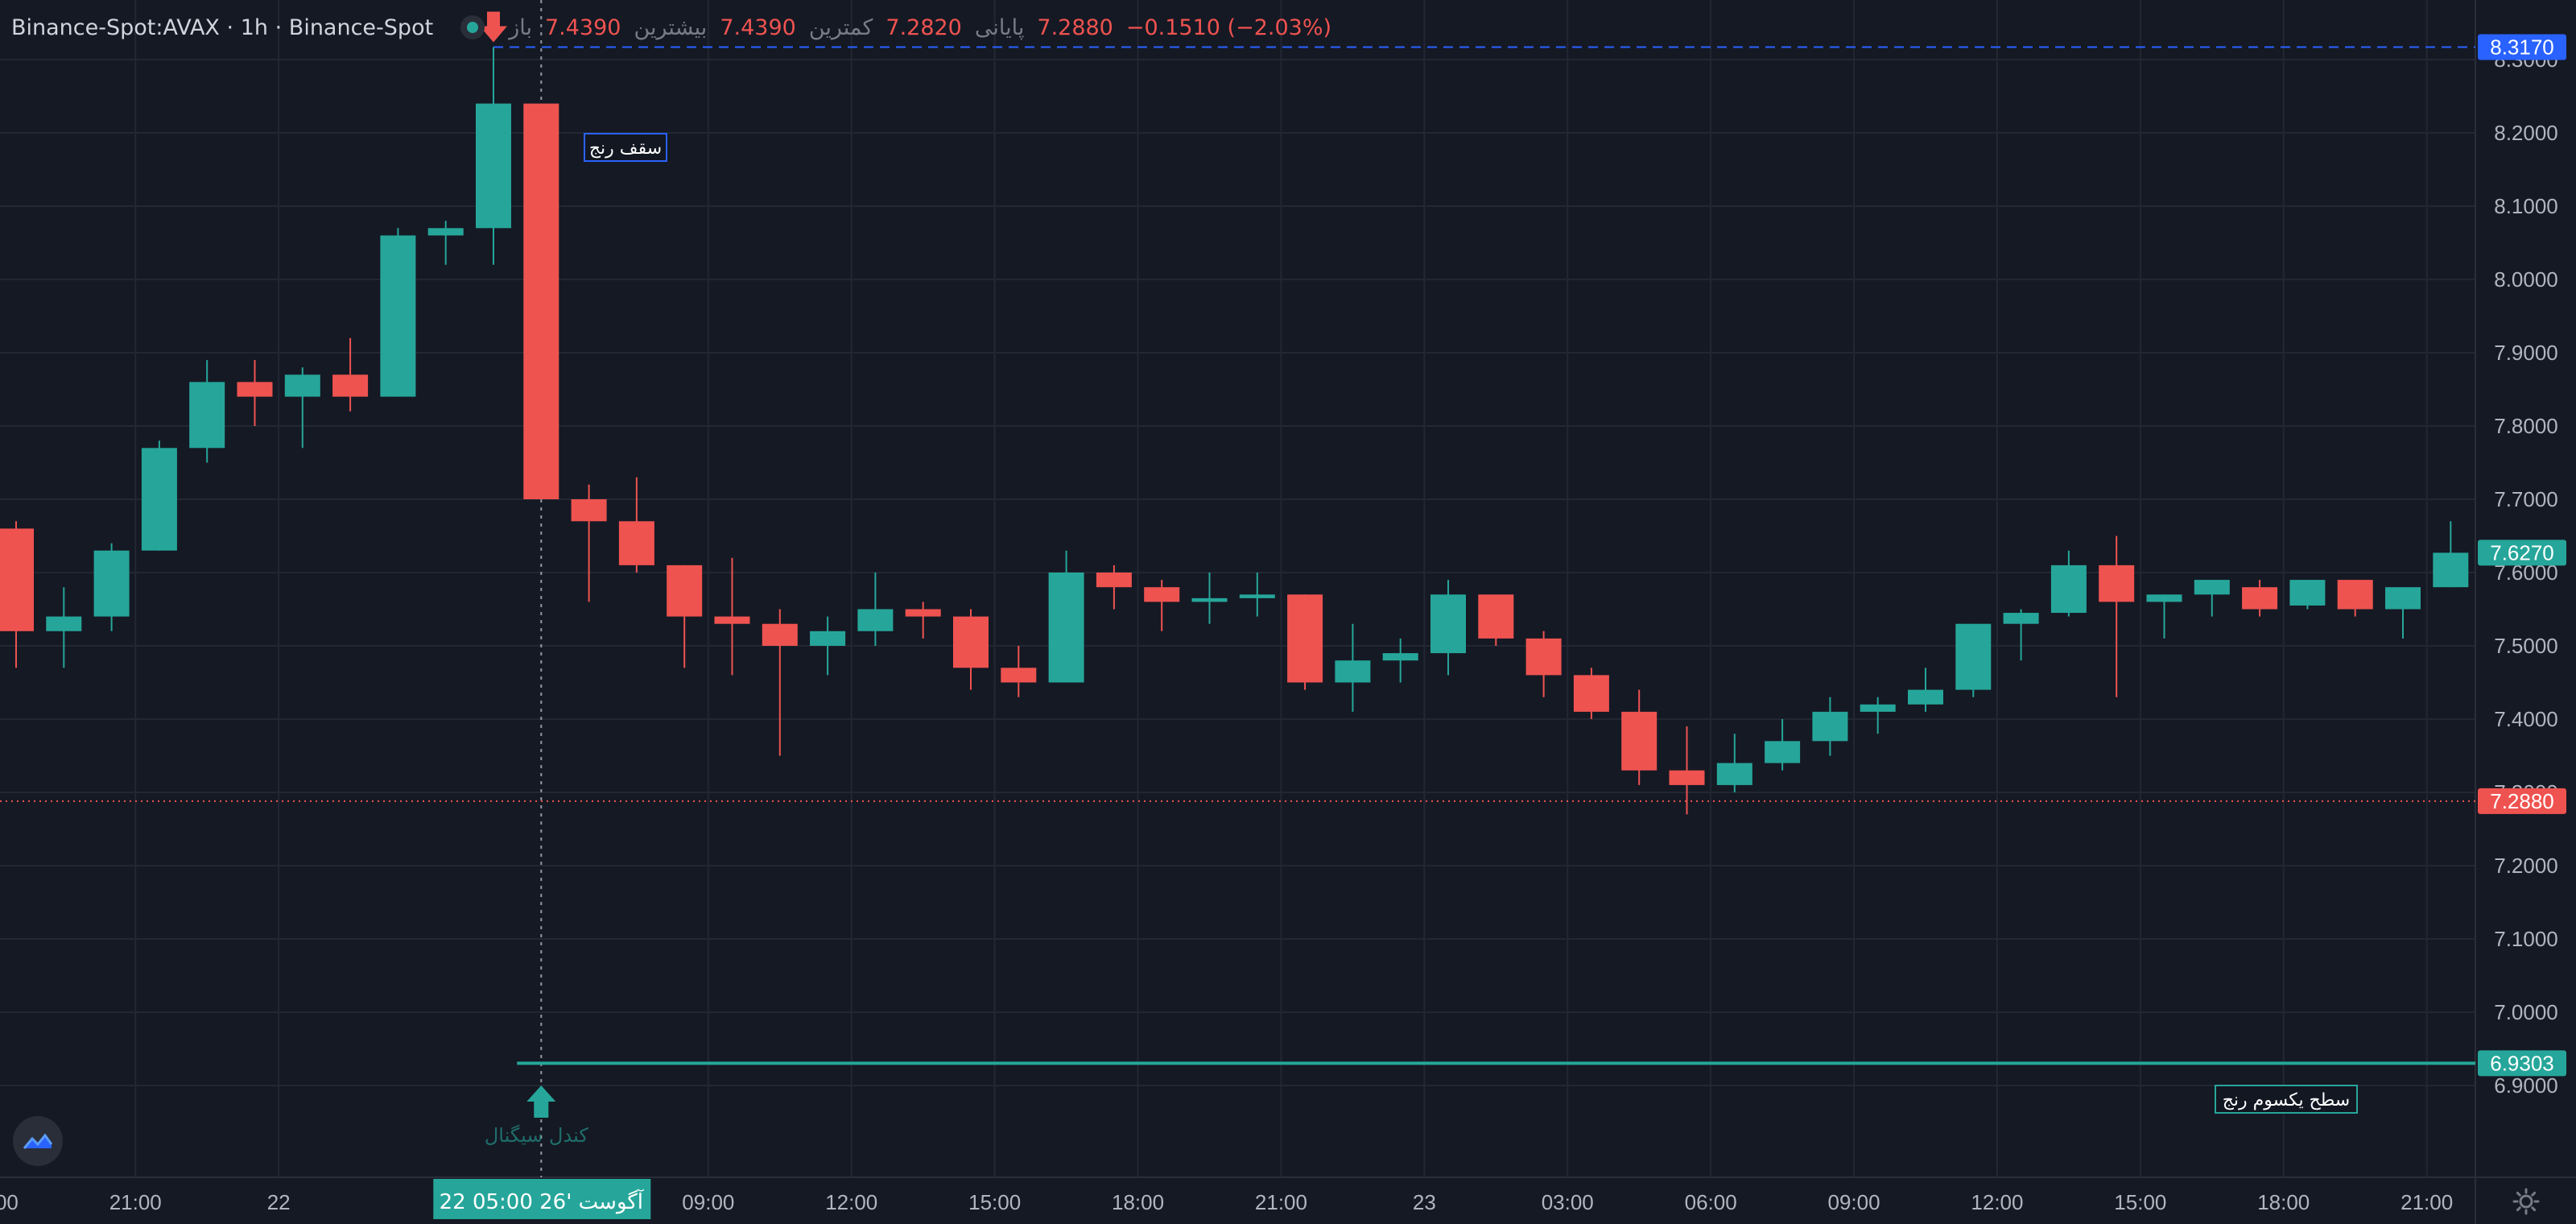 The height and width of the screenshot is (1224, 2576). I want to click on market-status-icon, so click(472, 27).